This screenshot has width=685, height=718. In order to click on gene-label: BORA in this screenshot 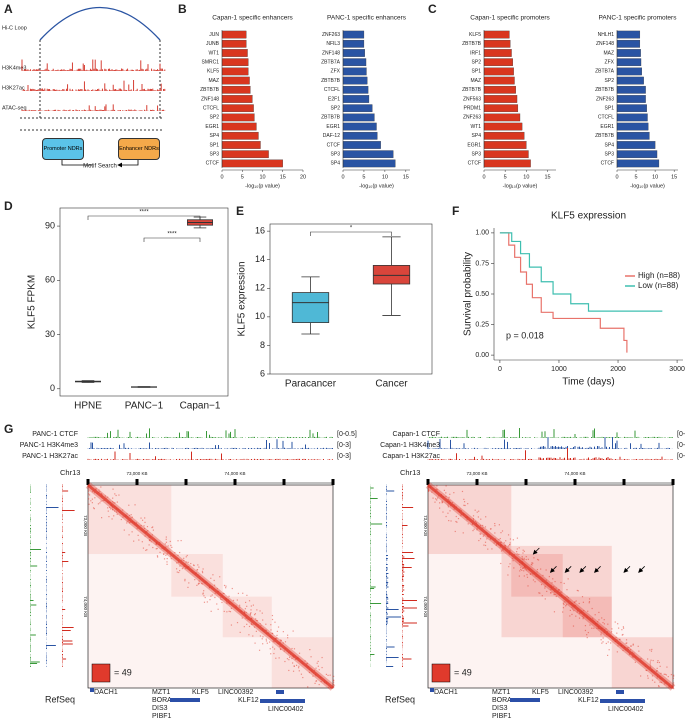, I will do `click(162, 700)`.